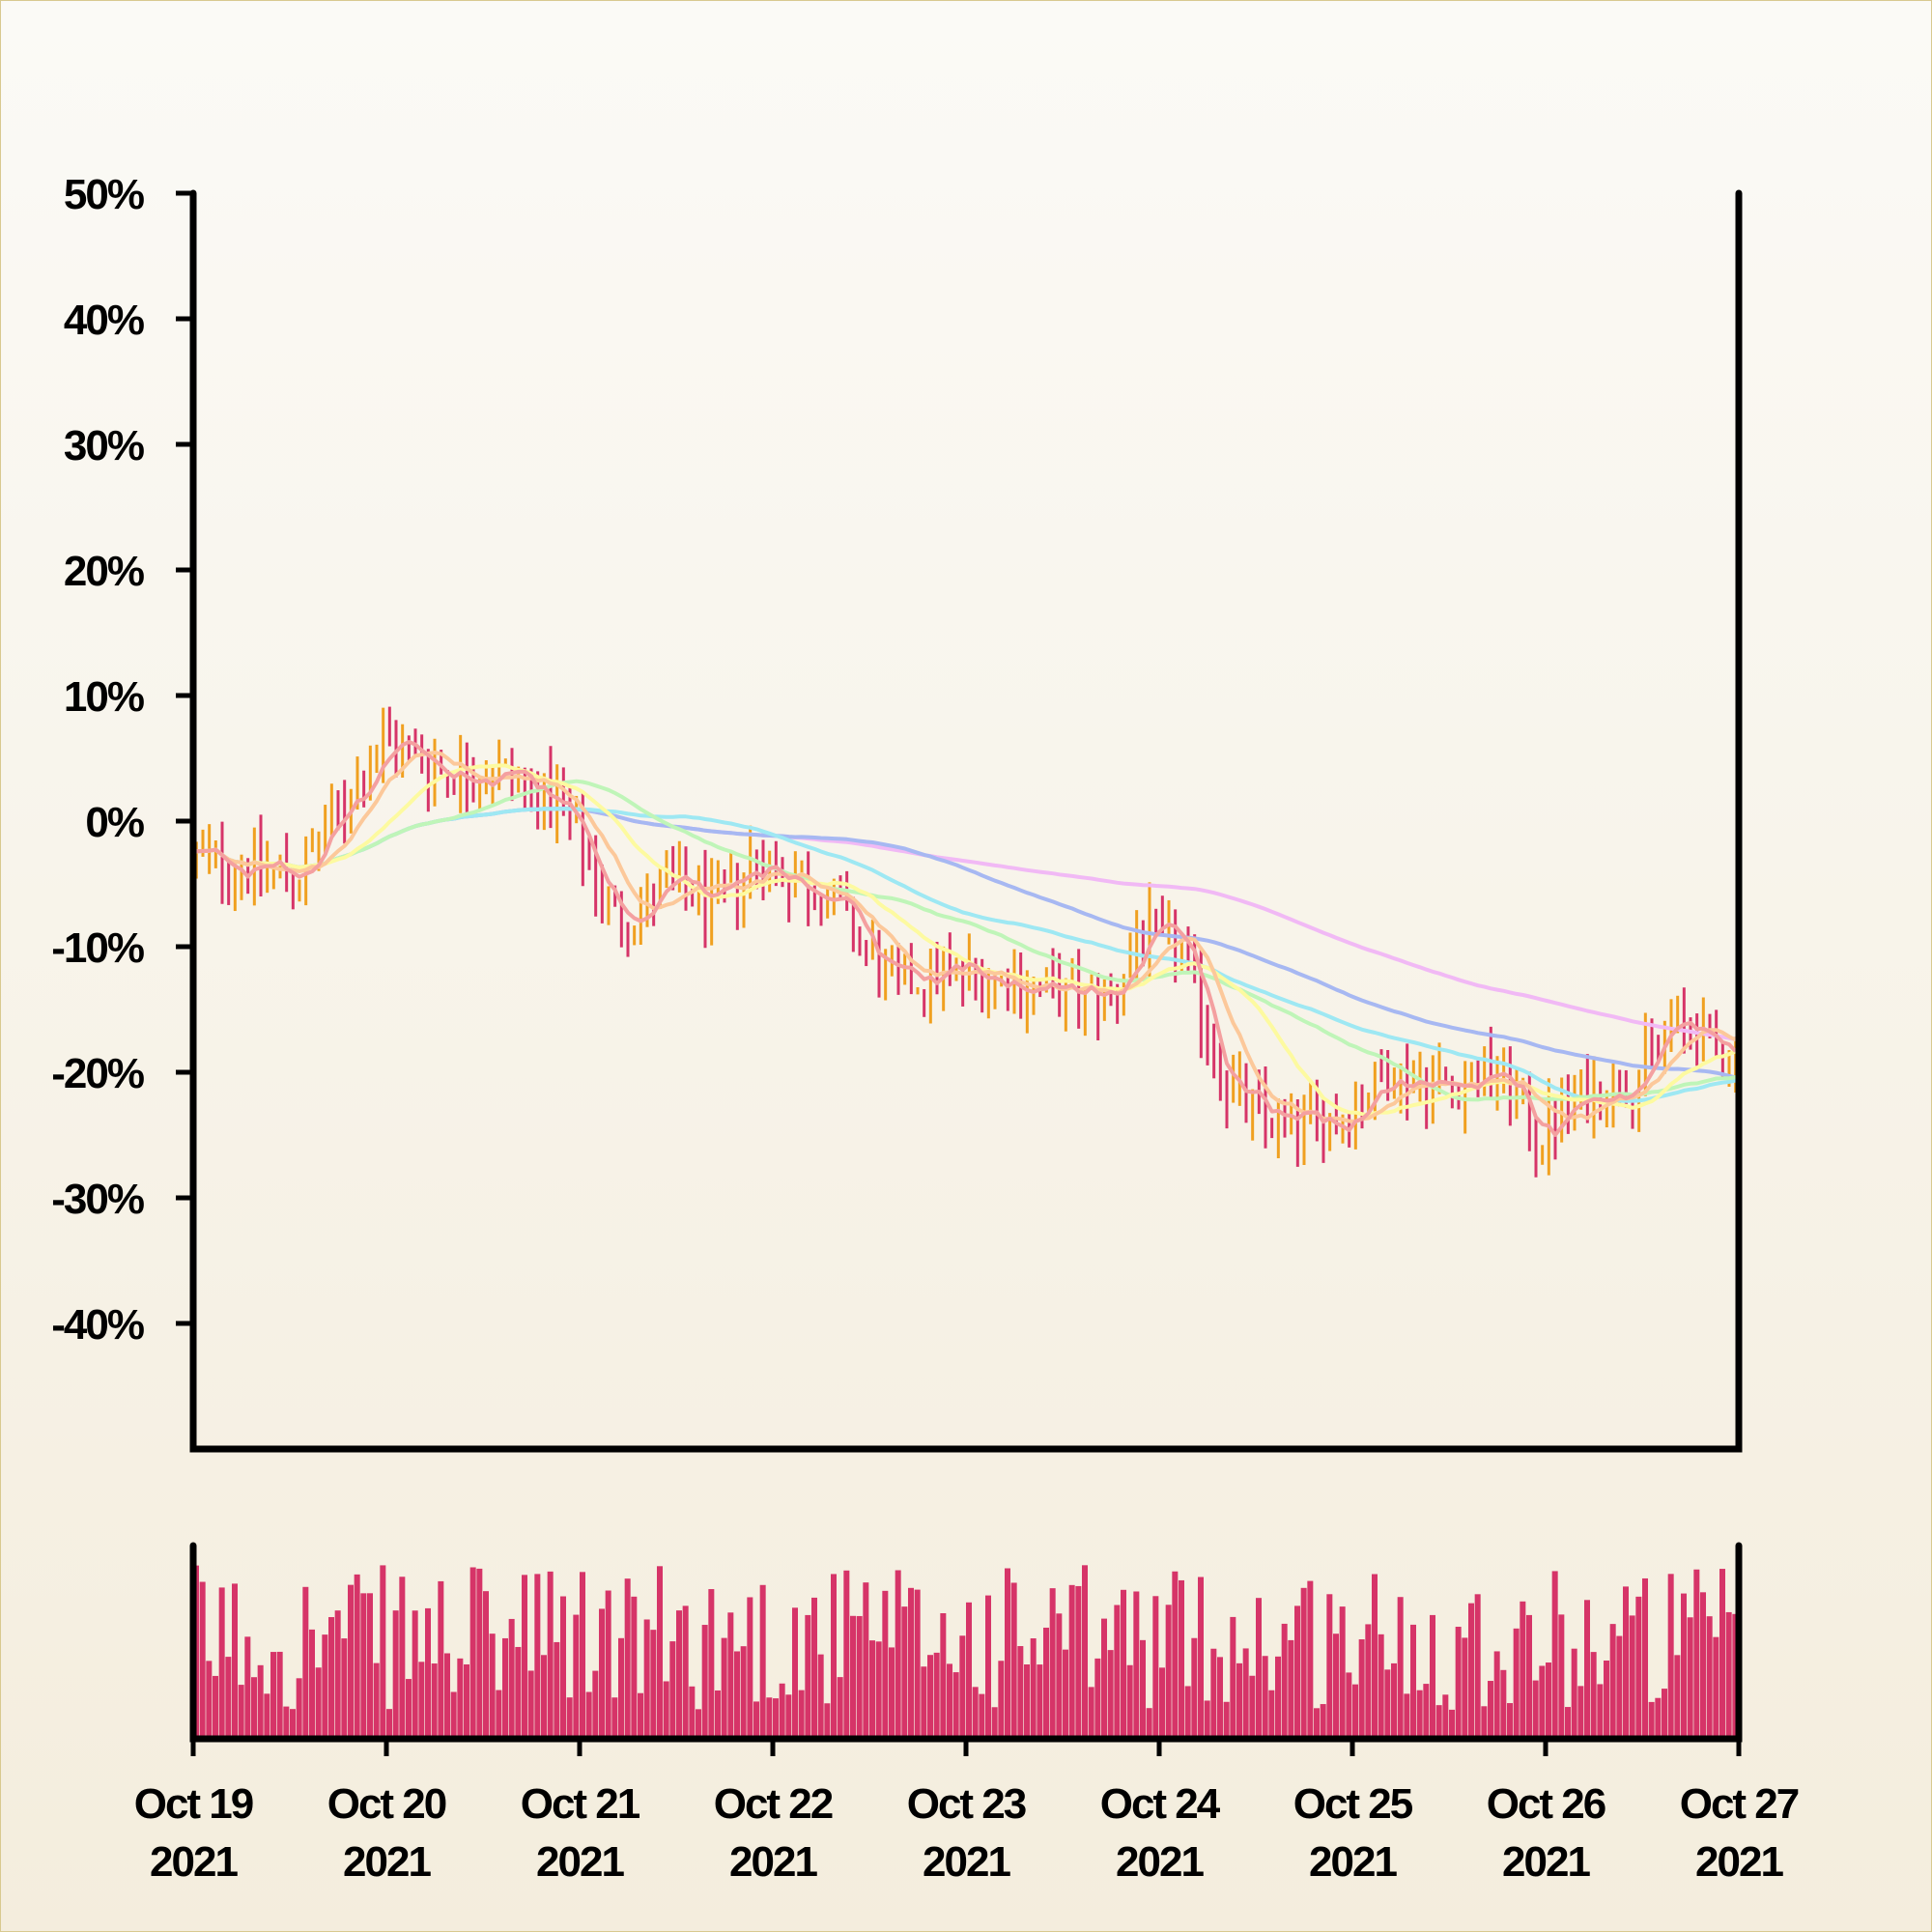 This screenshot has height=1932, width=1932. Describe the element at coordinates (104, 445) in the screenshot. I see `y-tick-label: 30%` at that location.